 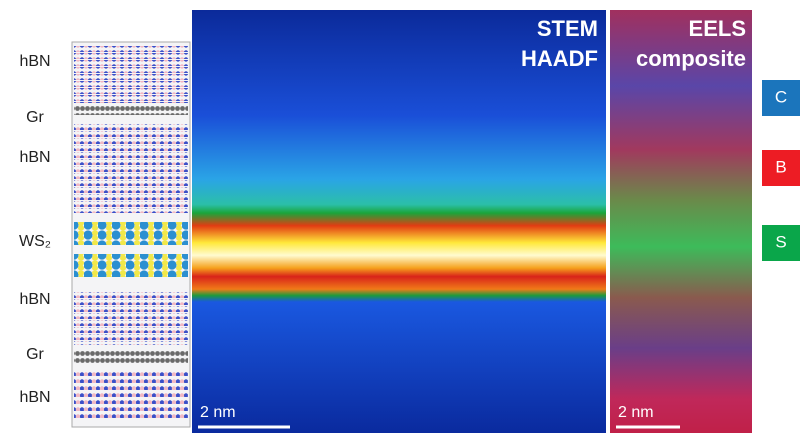 I want to click on element-label: C, so click(x=781, y=96).